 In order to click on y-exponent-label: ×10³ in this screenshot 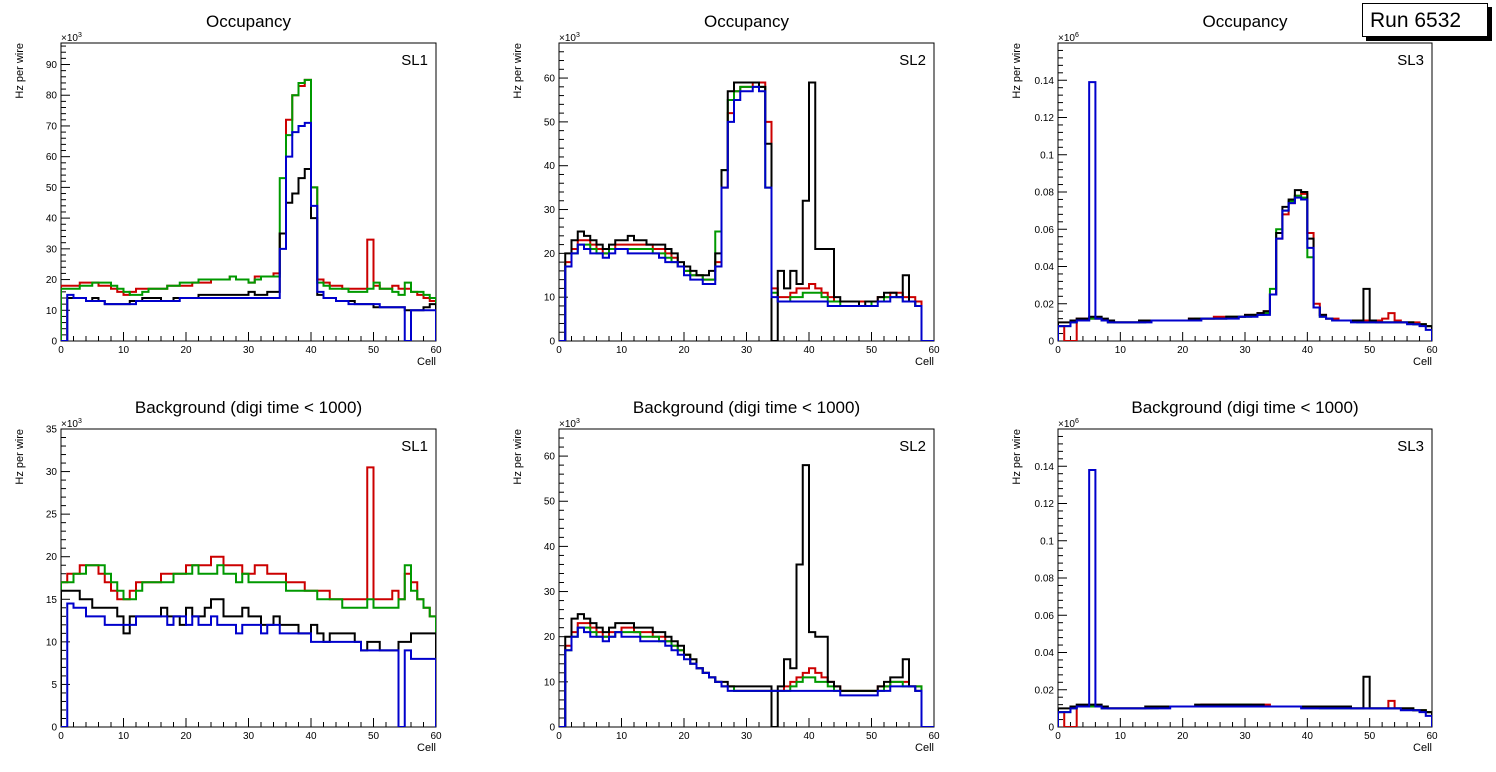, I will do `click(71, 424)`.